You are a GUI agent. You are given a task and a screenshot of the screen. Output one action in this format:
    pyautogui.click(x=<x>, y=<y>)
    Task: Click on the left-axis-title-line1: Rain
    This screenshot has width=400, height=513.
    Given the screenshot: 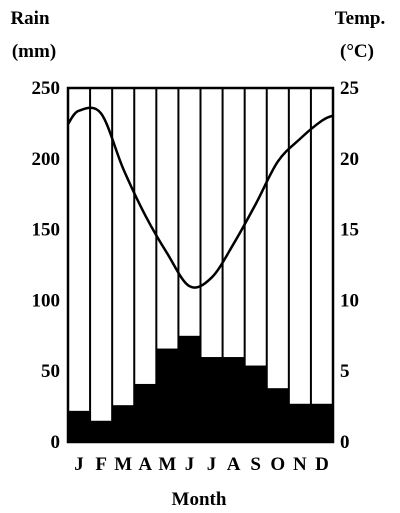 What is the action you would take?
    pyautogui.click(x=30, y=18)
    